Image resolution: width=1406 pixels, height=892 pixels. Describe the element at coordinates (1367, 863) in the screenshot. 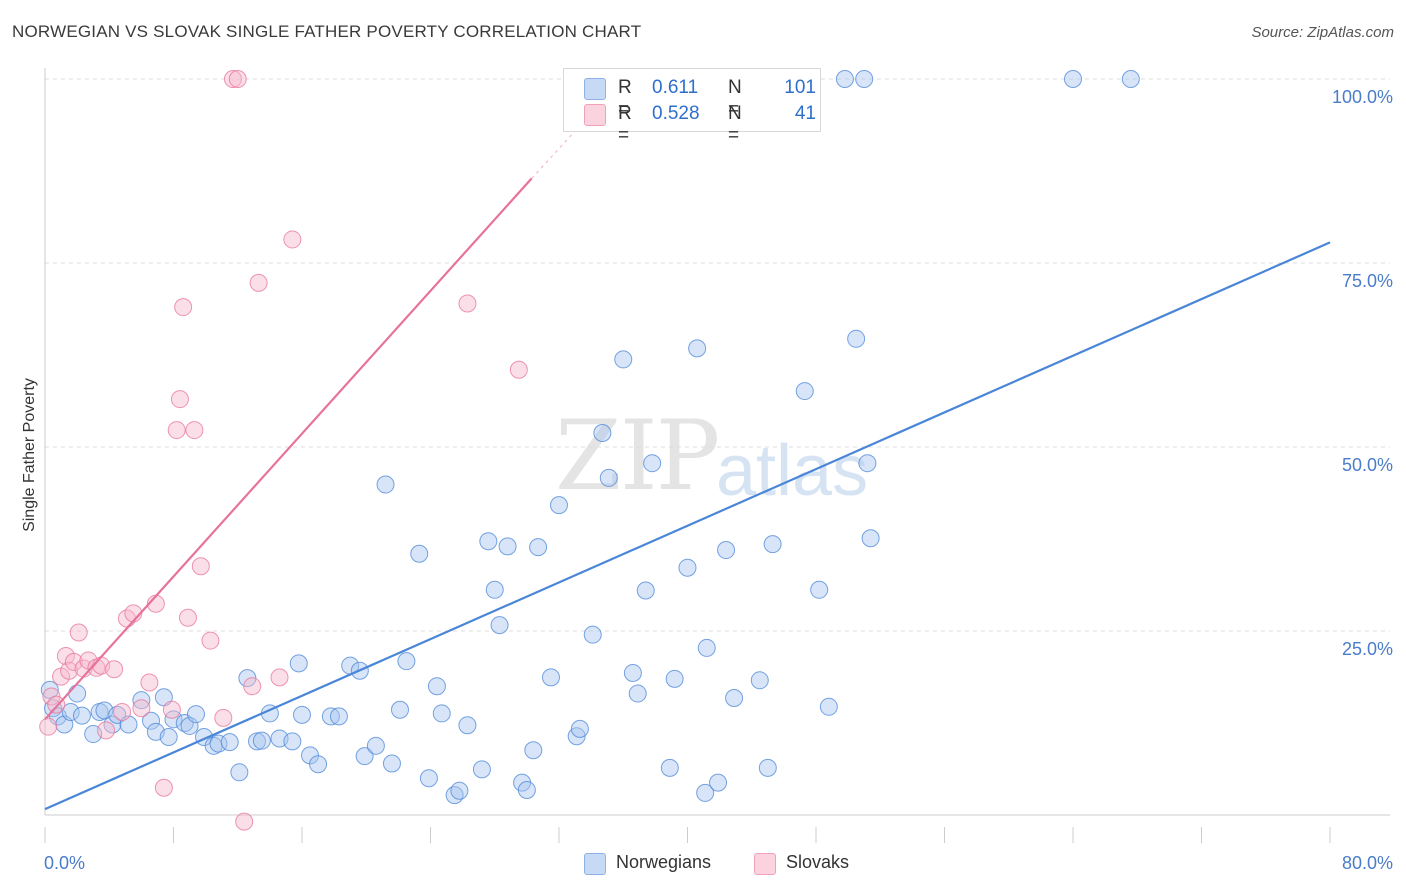

I see `x-tick-label: 80.0%` at that location.